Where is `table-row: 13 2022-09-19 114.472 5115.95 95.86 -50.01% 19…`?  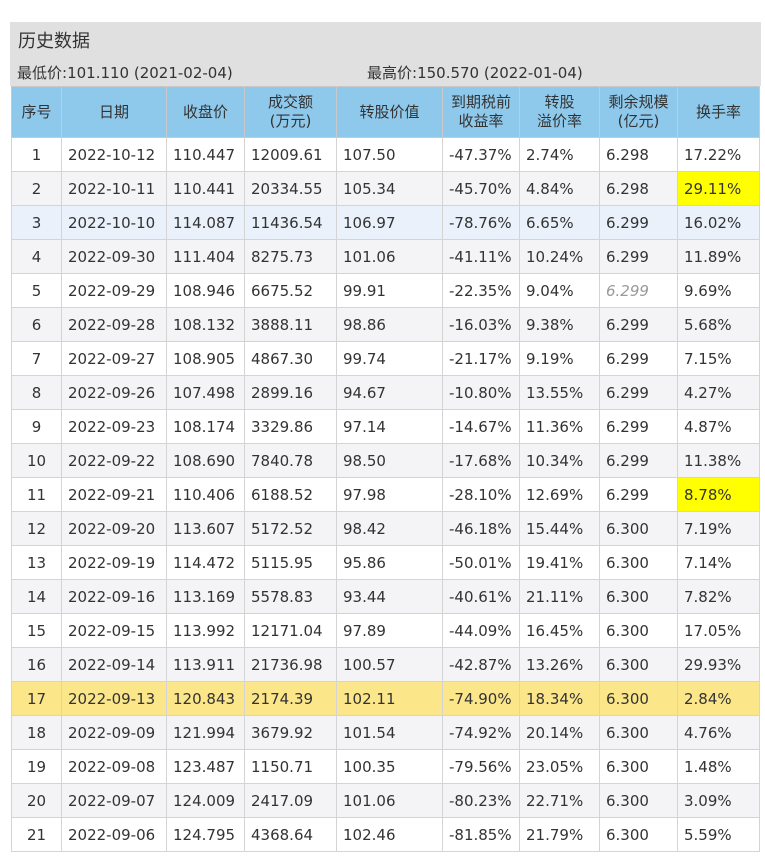
table-row: 13 2022-09-19 114.472 5115.95 95.86 -50.01% 19… is located at coordinates (385, 562).